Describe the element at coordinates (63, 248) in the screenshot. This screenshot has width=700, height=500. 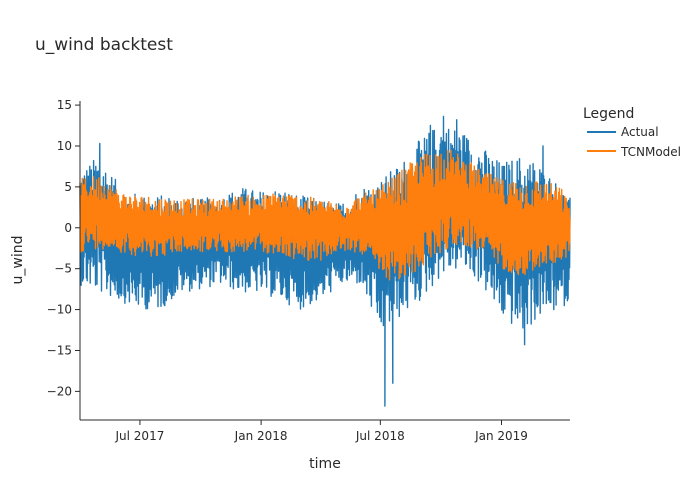
I see `y-axis-ticks: 15 10 5 0 −5 −10 −15 −20` at that location.